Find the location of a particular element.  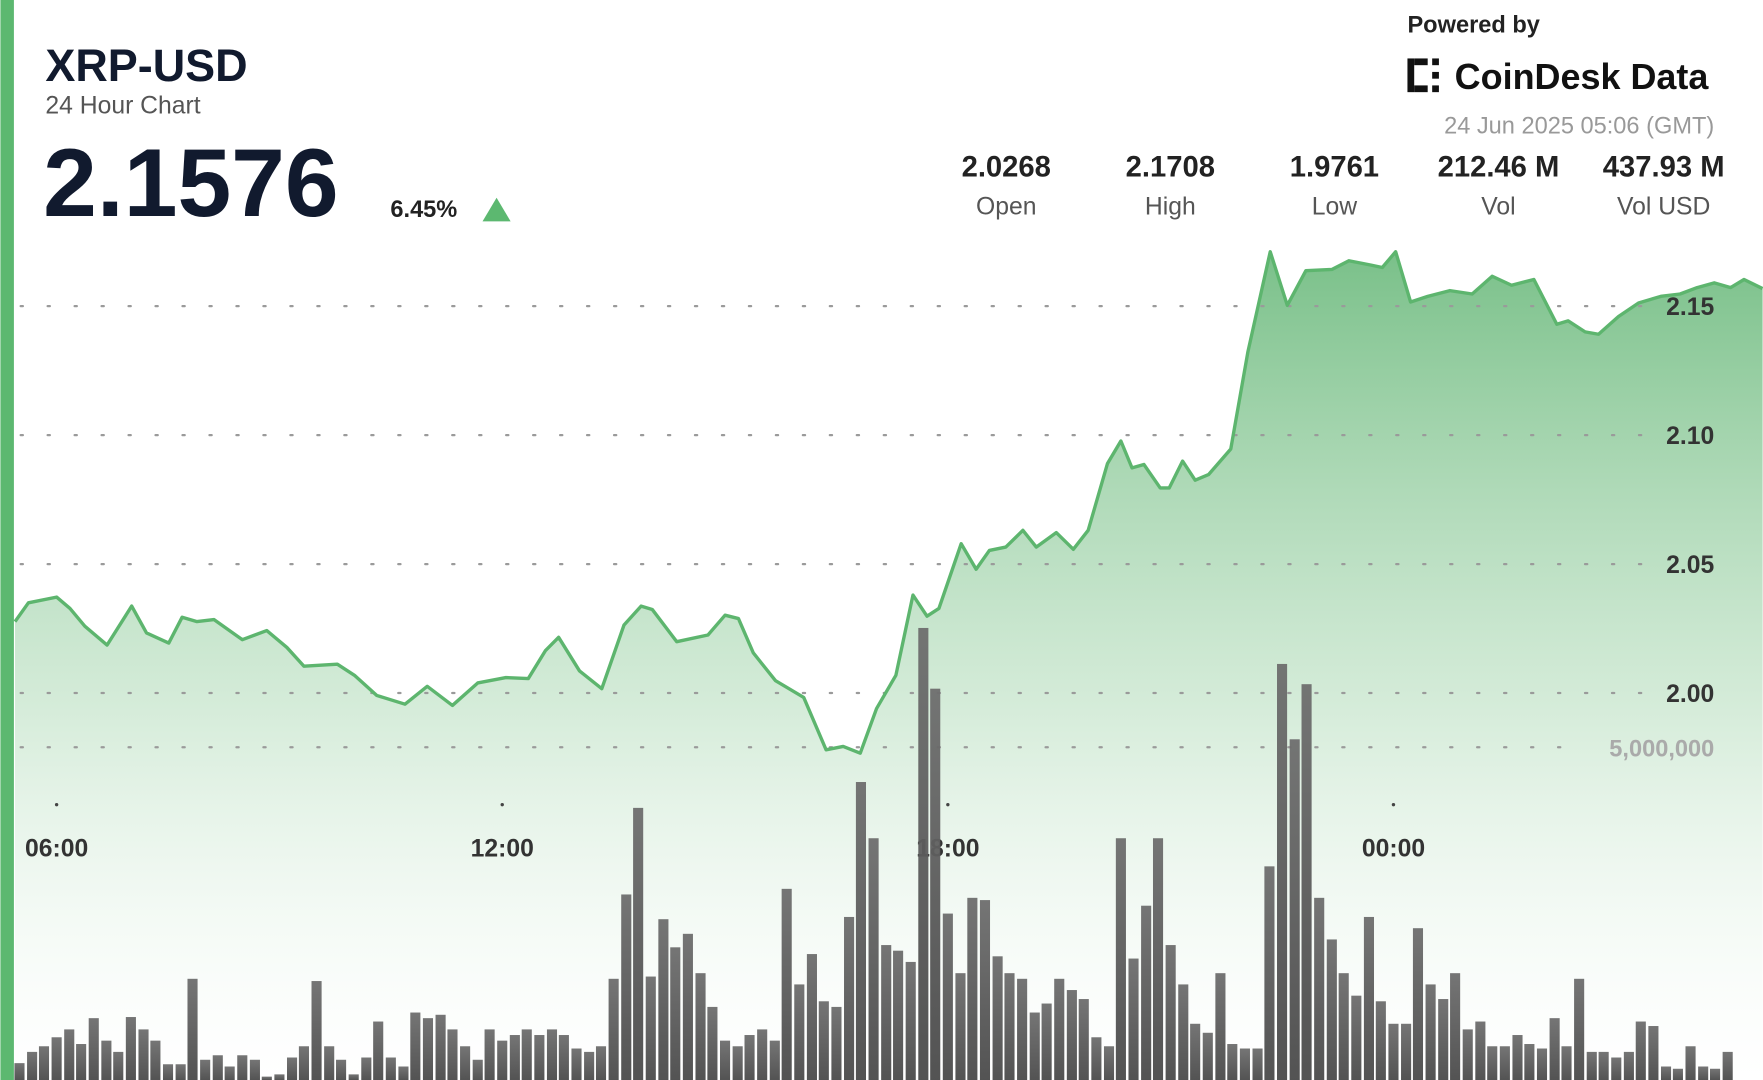

up-arrow is located at coordinates (496, 209).